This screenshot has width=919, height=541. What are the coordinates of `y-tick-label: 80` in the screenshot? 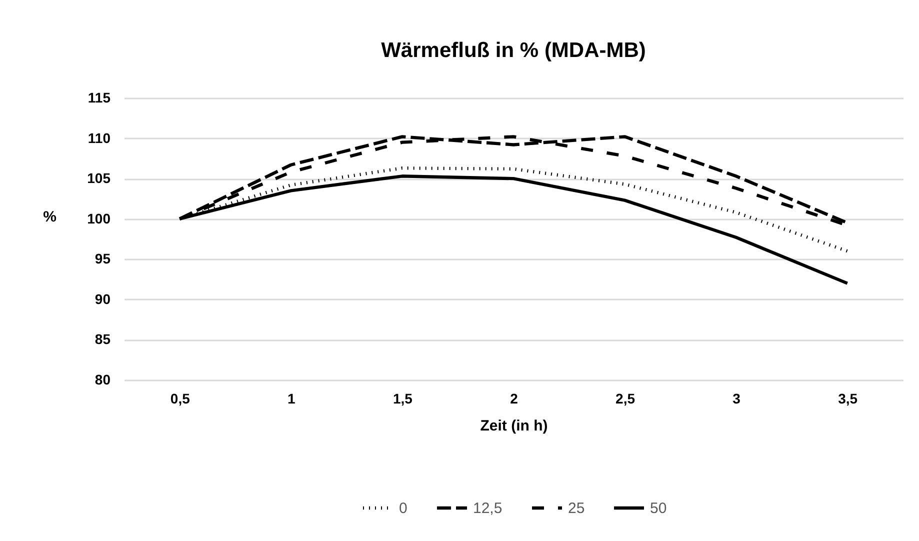 It's located at (102, 380).